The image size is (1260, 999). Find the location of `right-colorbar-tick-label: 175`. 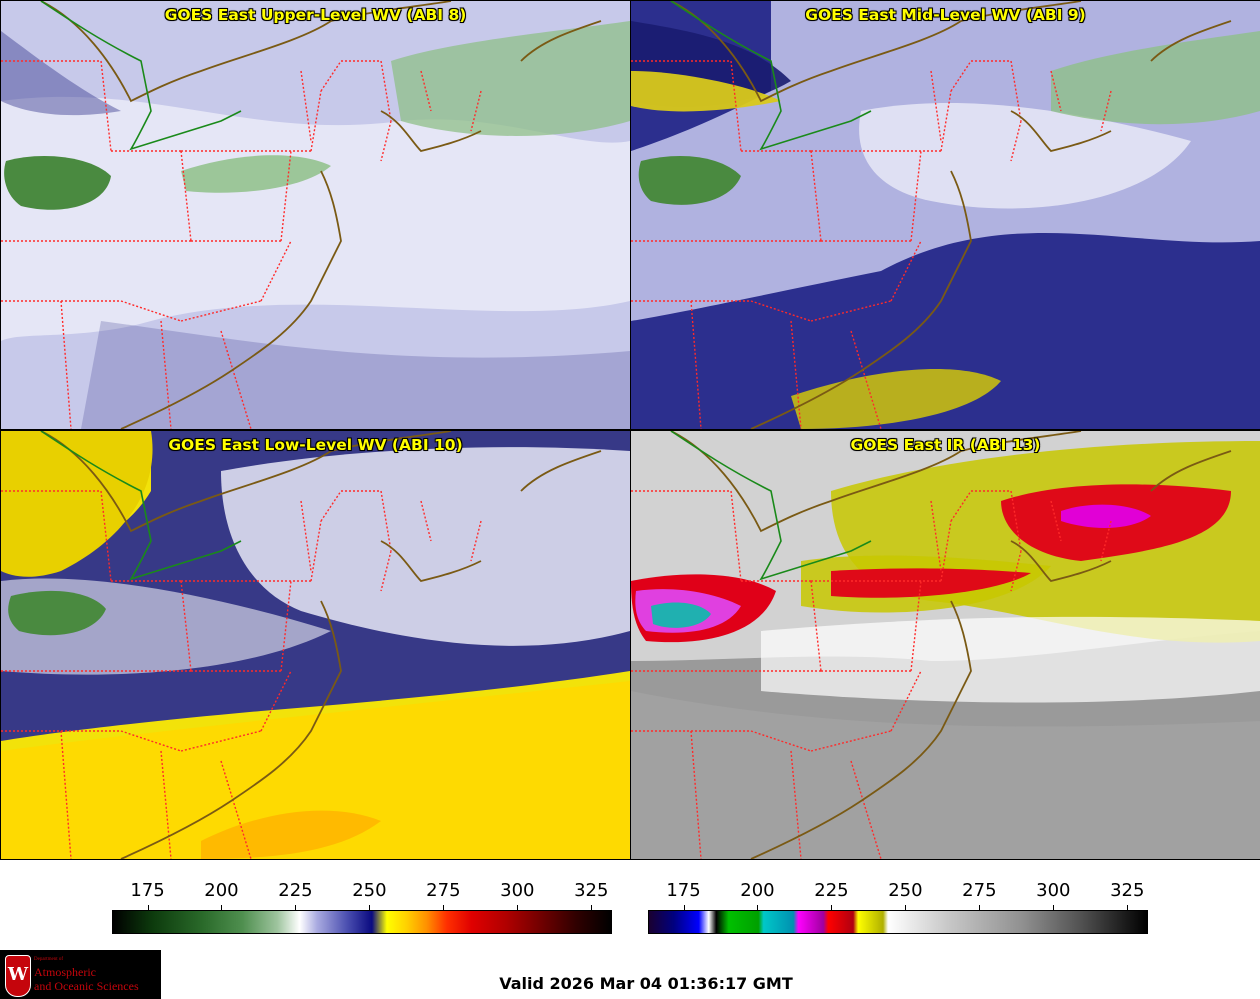

right-colorbar-tick-label: 175 is located at coordinates (683, 890).